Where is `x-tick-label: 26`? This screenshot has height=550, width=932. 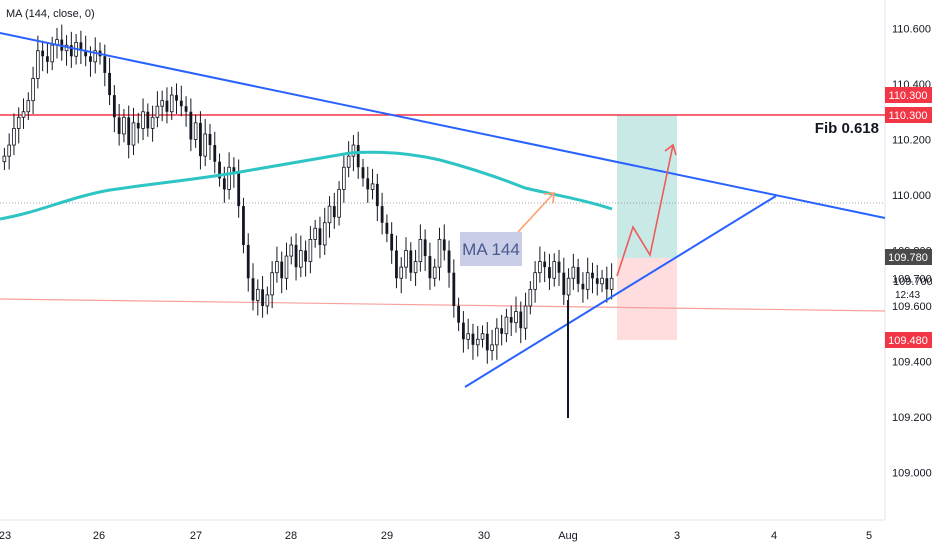
x-tick-label: 26 is located at coordinates (99, 536).